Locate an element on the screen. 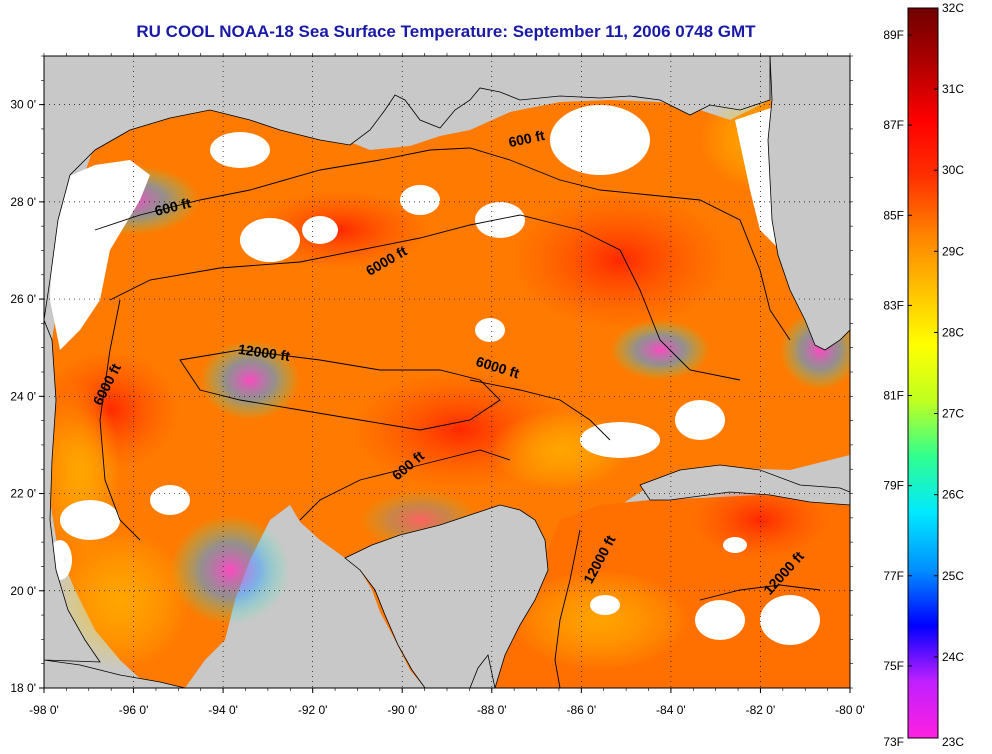 Image resolution: width=992 pixels, height=754 pixels. colorbar-celsius-label: 28C is located at coordinates (953, 332).